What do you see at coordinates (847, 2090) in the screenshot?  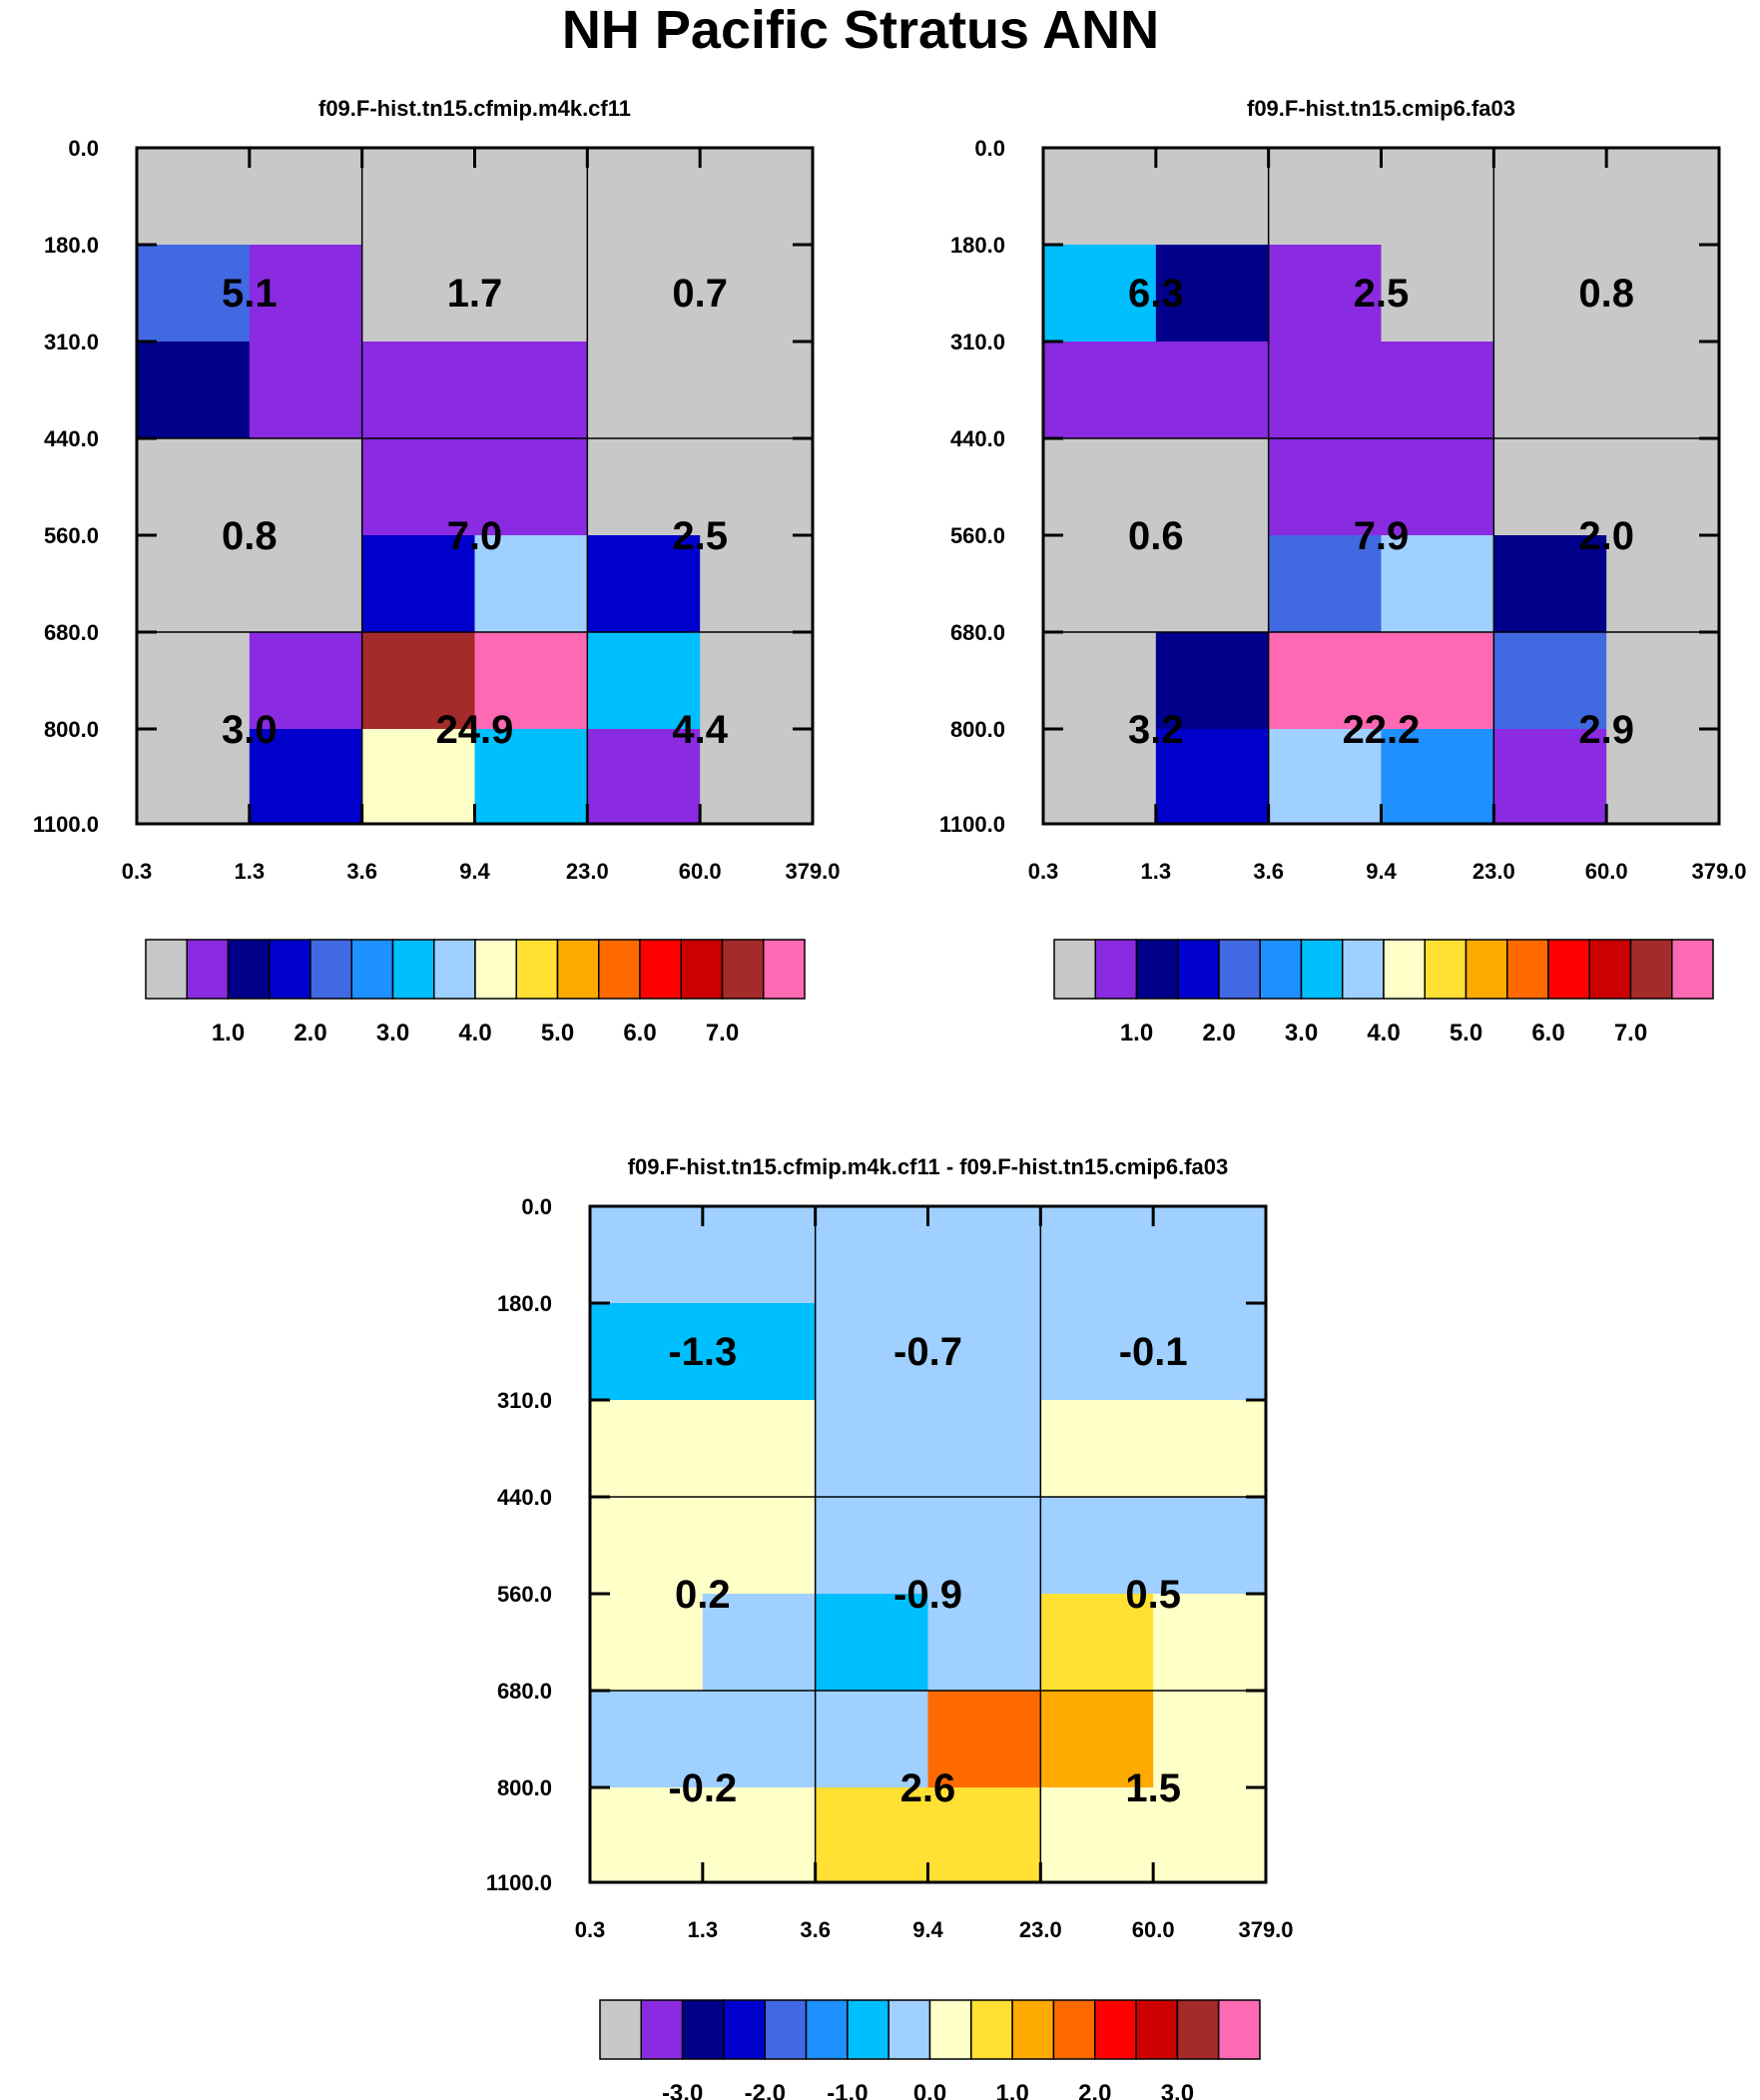 I see `colorbar-label: -1.0` at bounding box center [847, 2090].